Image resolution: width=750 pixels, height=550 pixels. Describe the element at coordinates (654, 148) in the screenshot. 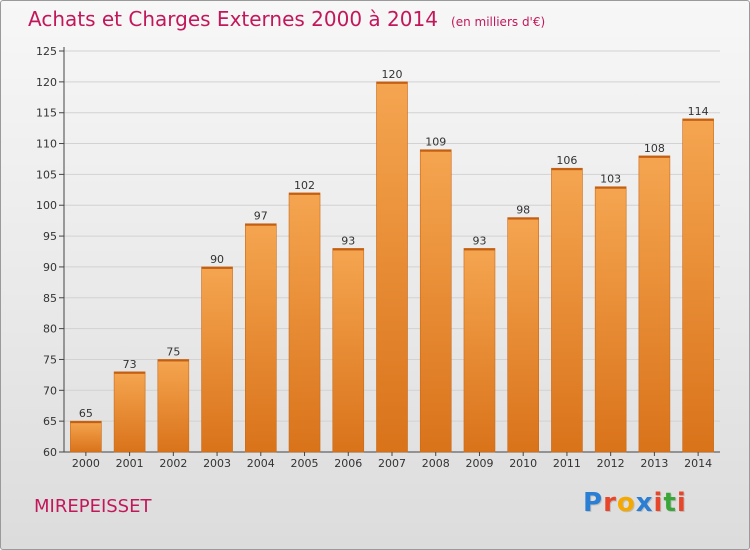

I see `data-label: 108` at that location.